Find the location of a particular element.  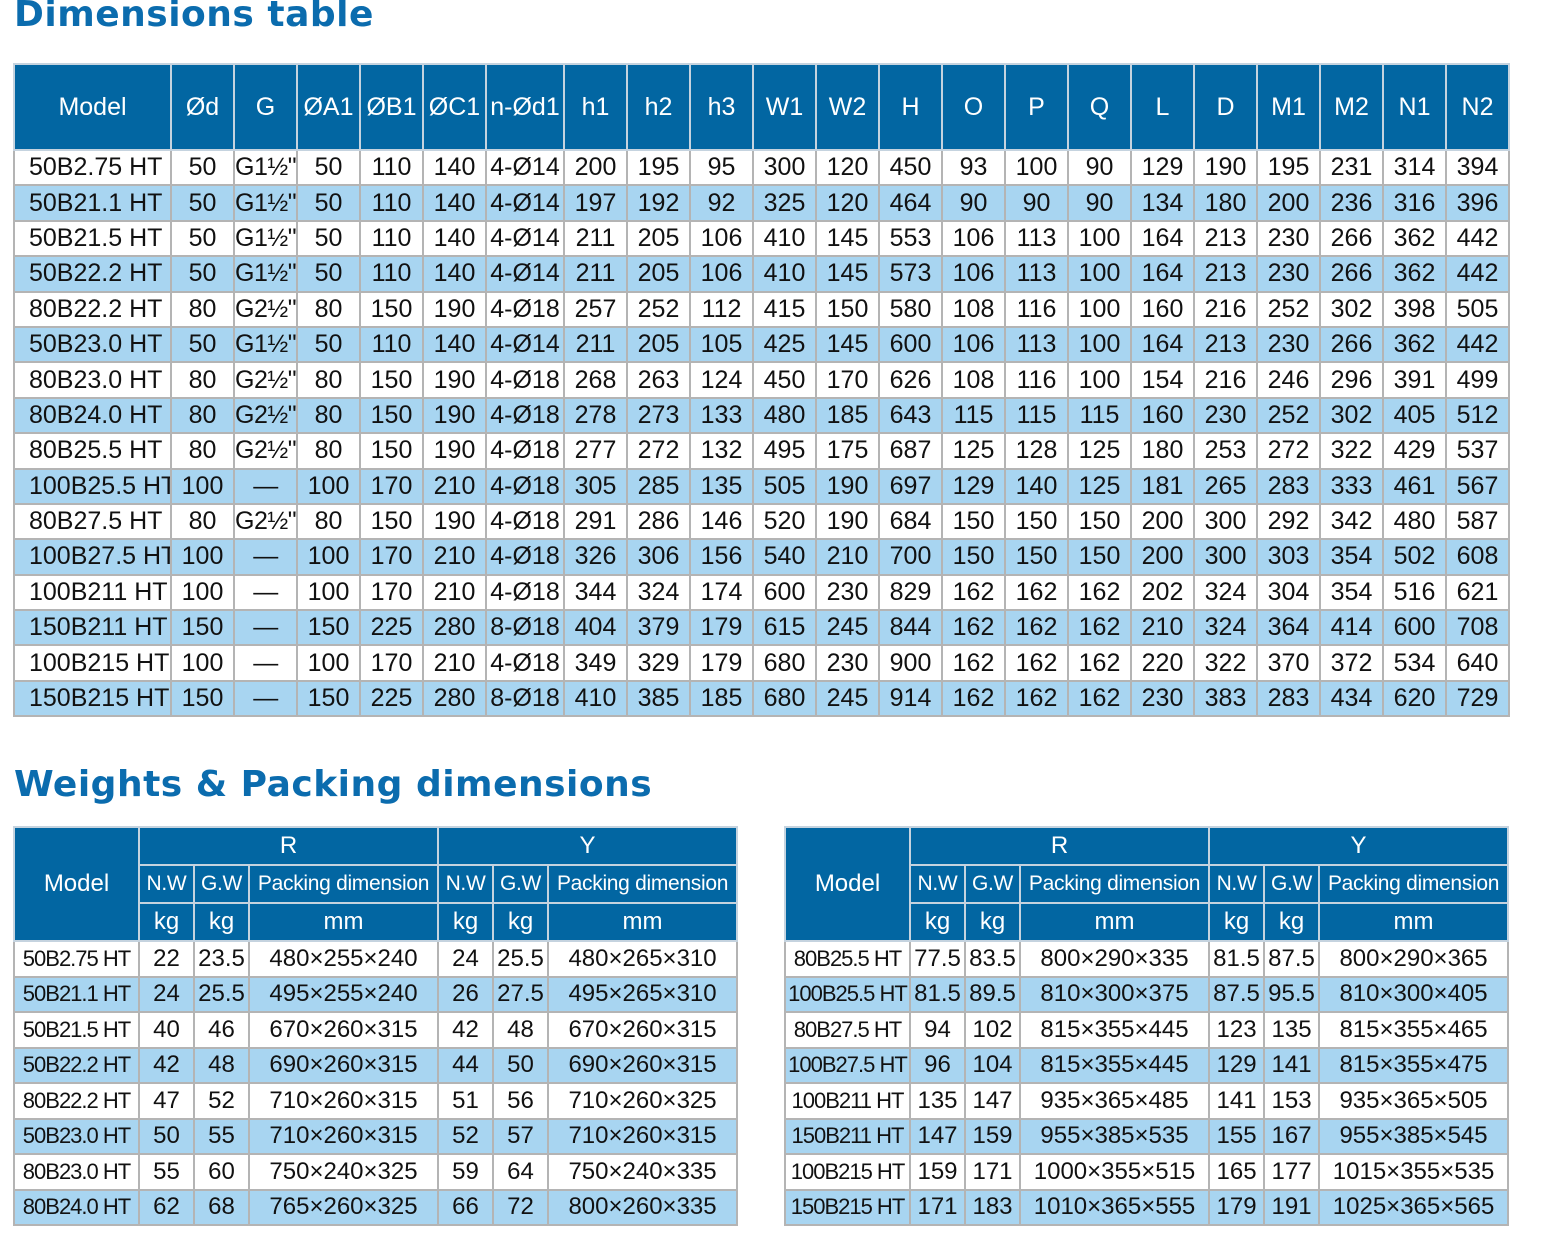

table-cell: 213 is located at coordinates (1225, 238).